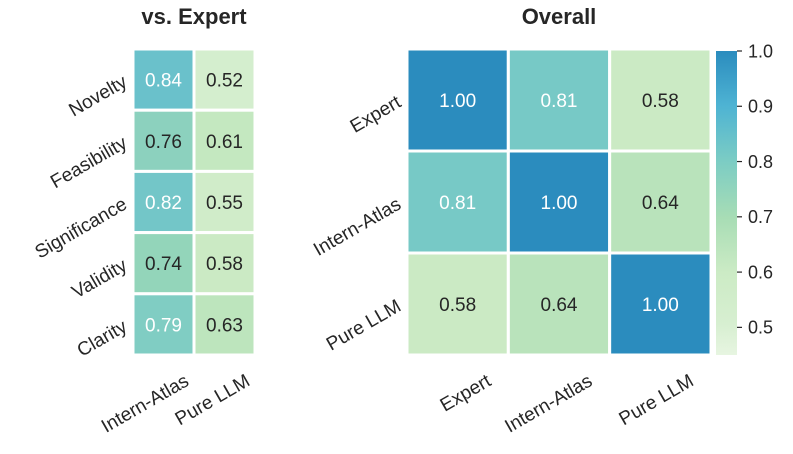 The height and width of the screenshot is (454, 793). Describe the element at coordinates (726, 203) in the screenshot. I see `colorbar-gradient` at that location.